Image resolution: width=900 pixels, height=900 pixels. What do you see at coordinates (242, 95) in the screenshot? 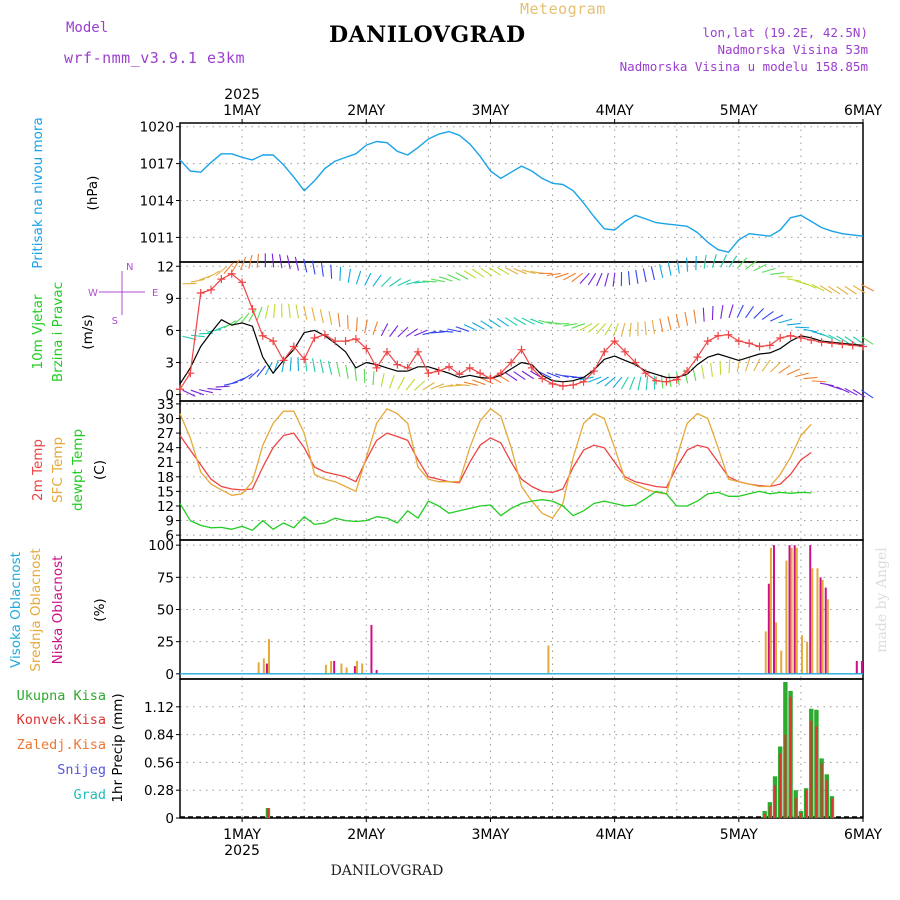
I see `top-year-label: 2025` at bounding box center [242, 95].